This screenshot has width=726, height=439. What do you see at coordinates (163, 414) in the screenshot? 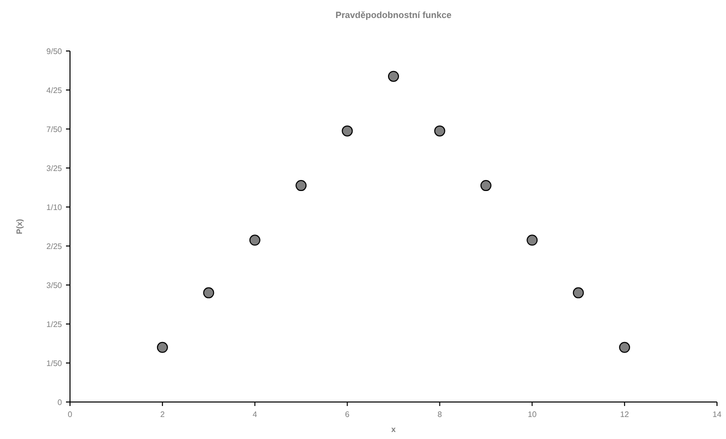
I see `x-tick-label: 2` at bounding box center [163, 414].